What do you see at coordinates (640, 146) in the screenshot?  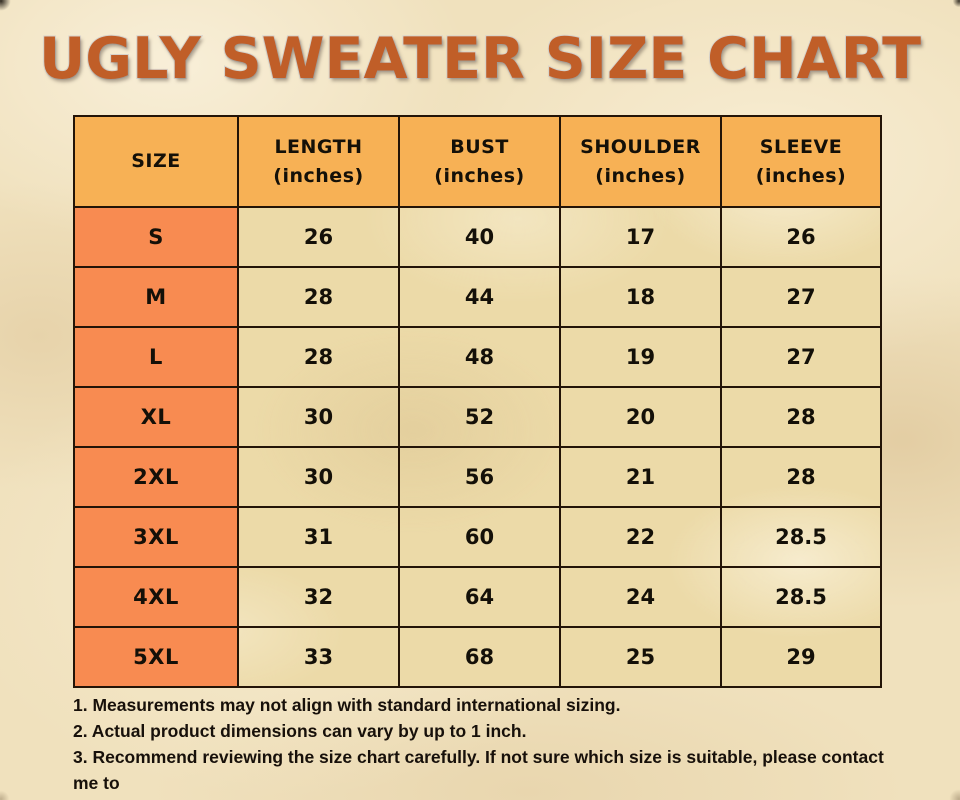 I see `column-label: SHOULDER` at bounding box center [640, 146].